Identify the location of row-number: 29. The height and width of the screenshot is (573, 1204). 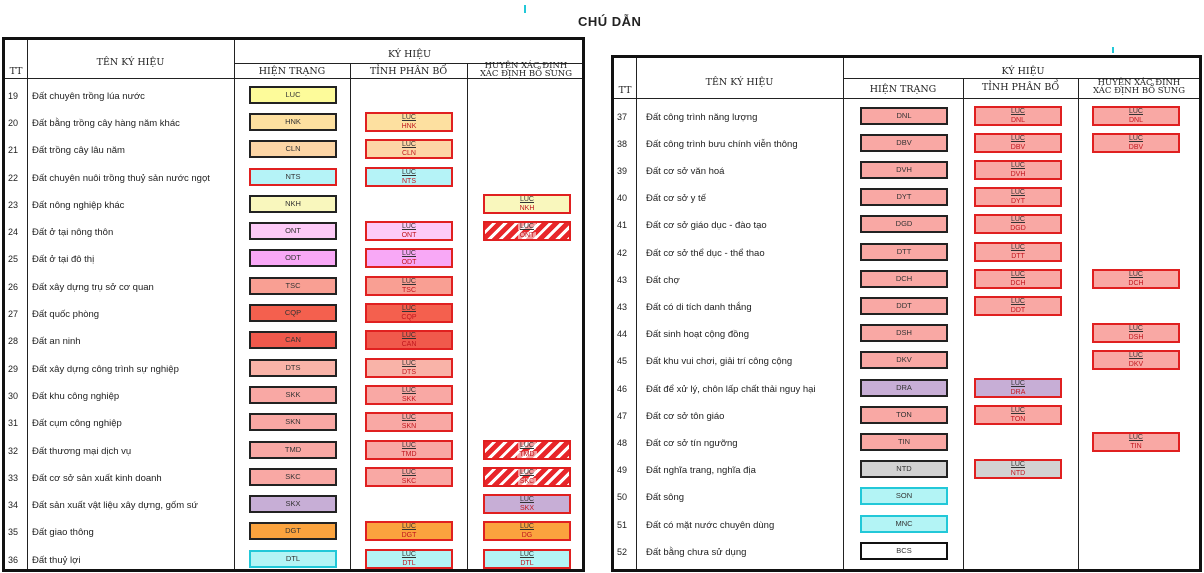
(13, 368).